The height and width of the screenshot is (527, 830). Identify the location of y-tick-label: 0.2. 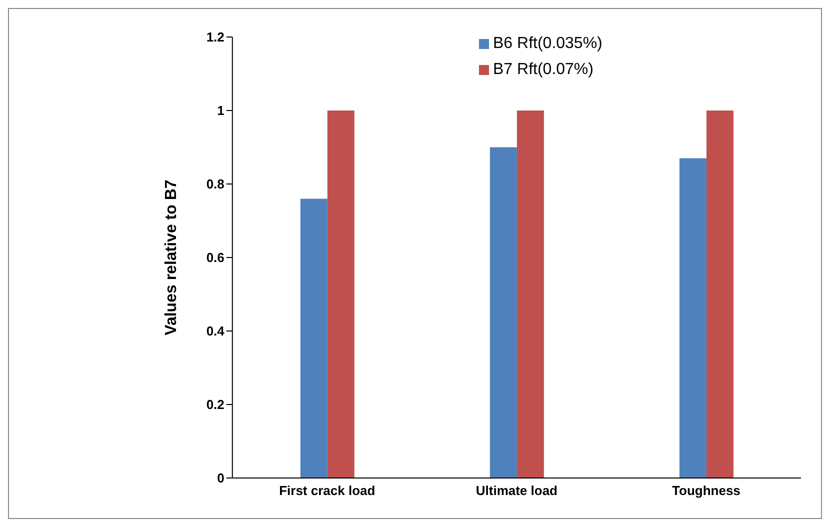
(215, 404).